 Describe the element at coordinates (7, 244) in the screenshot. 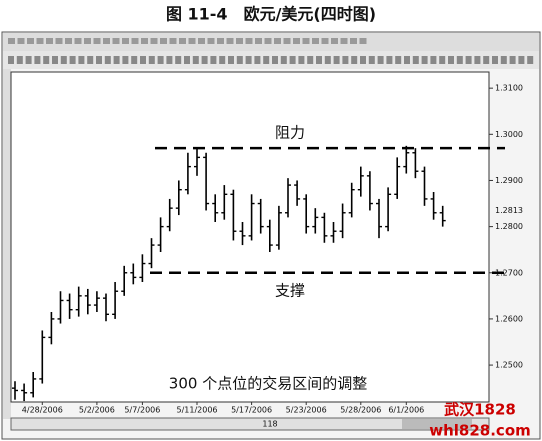

I see `side-toolbar` at that location.